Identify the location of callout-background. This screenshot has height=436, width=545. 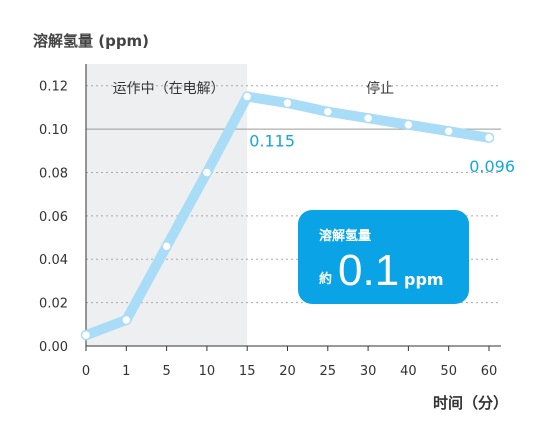
(383, 257).